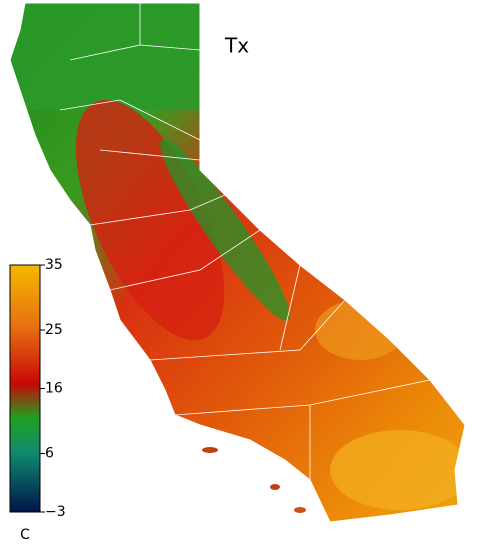 The height and width of the screenshot is (556, 502). Describe the element at coordinates (54, 265) in the screenshot. I see `colorbar-tick-label: 35` at that location.